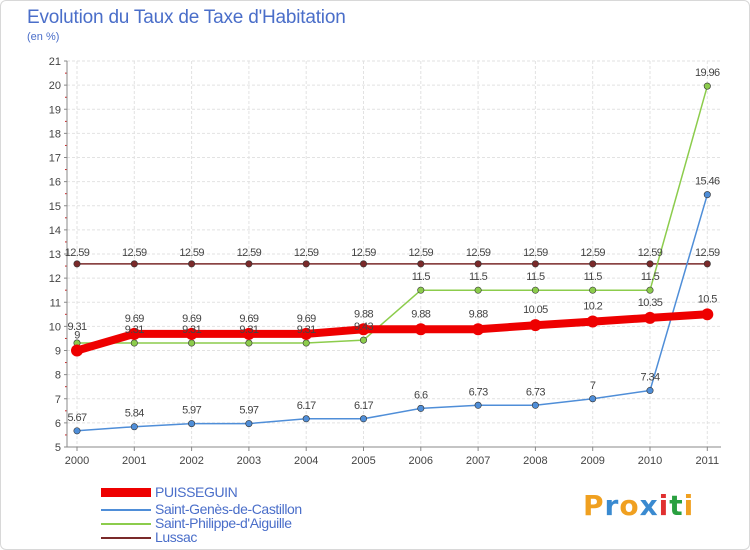 This screenshot has height=550, width=750. What do you see at coordinates (421, 461) in the screenshot?
I see `x-tick-label: 2006` at bounding box center [421, 461].